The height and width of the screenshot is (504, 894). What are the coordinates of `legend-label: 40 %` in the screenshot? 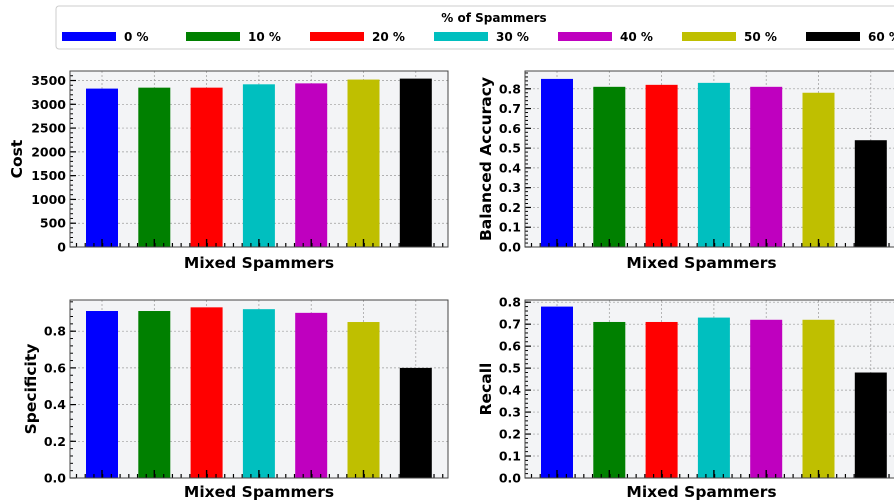 It's located at (636, 37).